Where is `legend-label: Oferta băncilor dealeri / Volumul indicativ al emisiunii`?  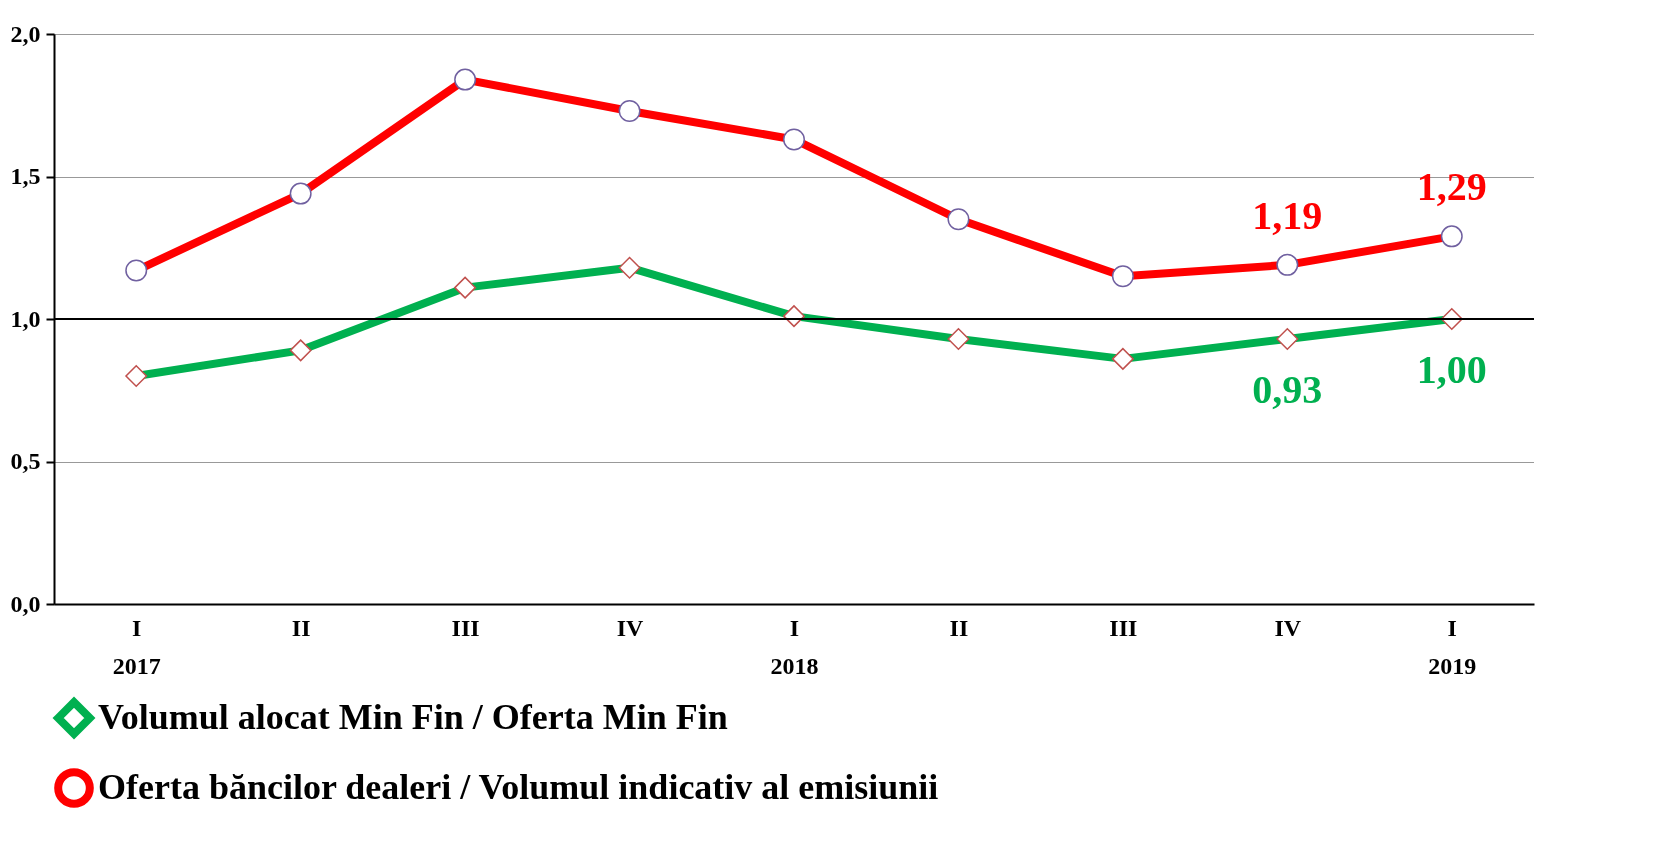
legend-label: Oferta băncilor dealeri / Volumul indicativ al emisiunii is located at coordinates (518, 787).